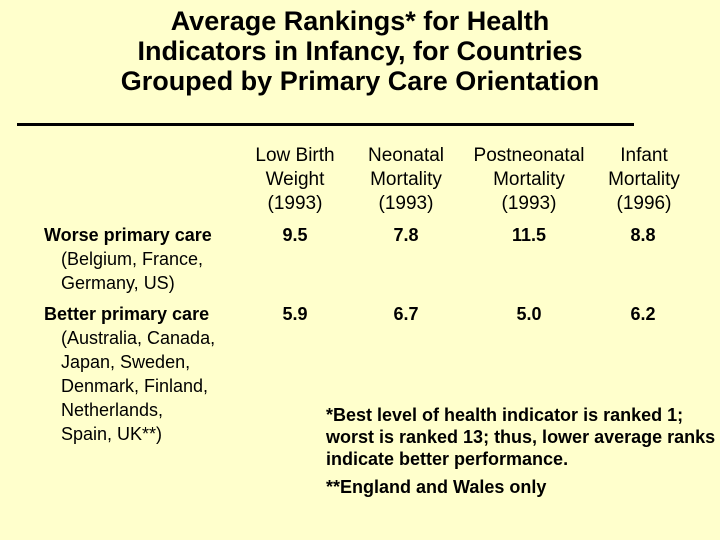  I want to click on title-divider, so click(325, 124).